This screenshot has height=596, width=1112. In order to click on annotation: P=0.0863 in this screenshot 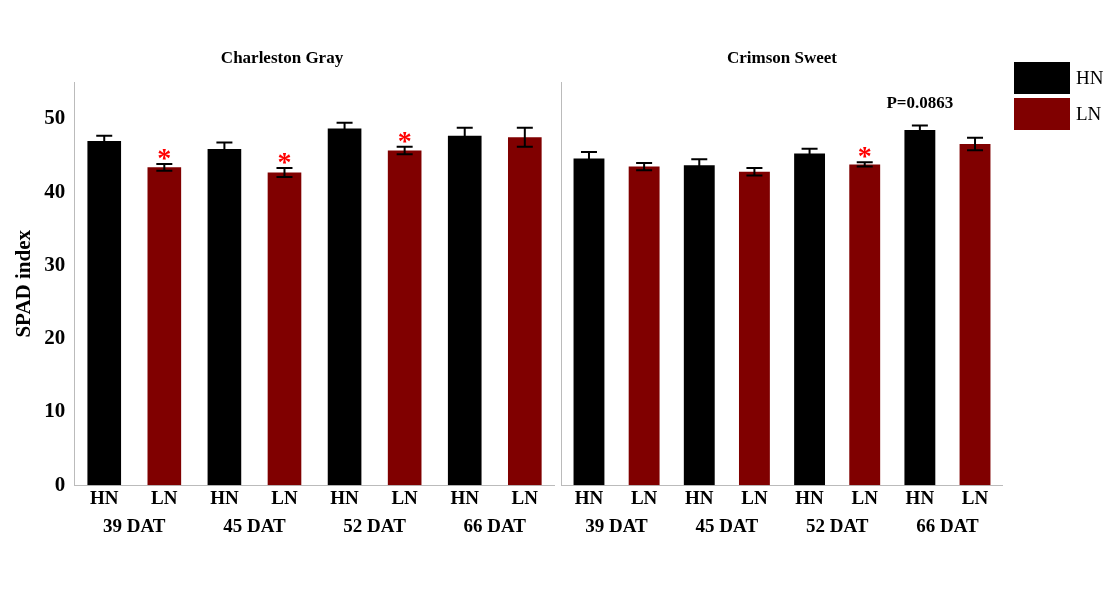, I will do `click(920, 102)`.